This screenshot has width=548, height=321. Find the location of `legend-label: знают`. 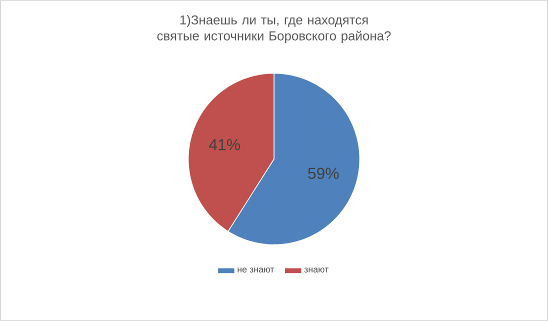

legend-label: знают is located at coordinates (316, 270).